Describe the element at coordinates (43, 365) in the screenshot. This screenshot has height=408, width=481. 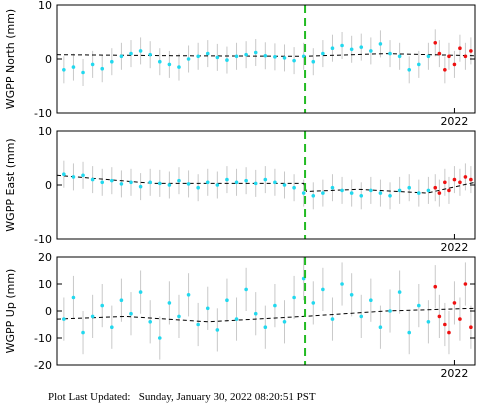
I see `y-tick-label: -20` at that location.